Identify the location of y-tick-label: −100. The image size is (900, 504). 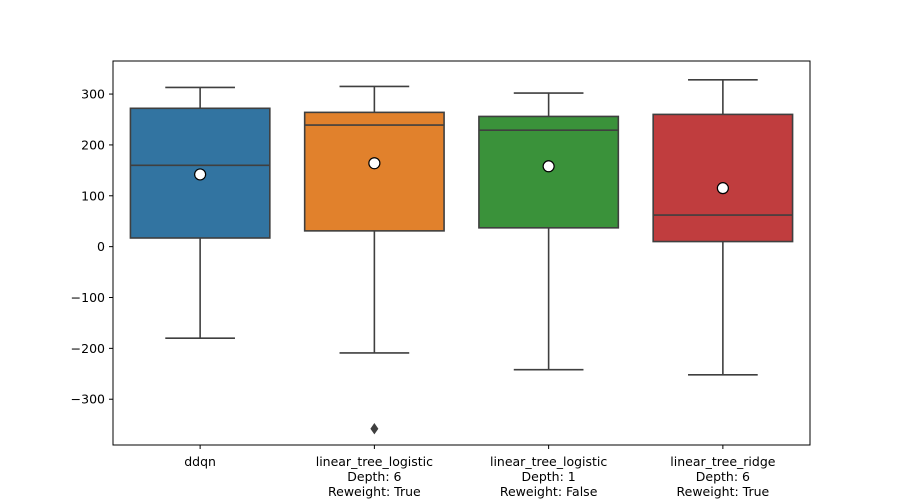
(88, 297).